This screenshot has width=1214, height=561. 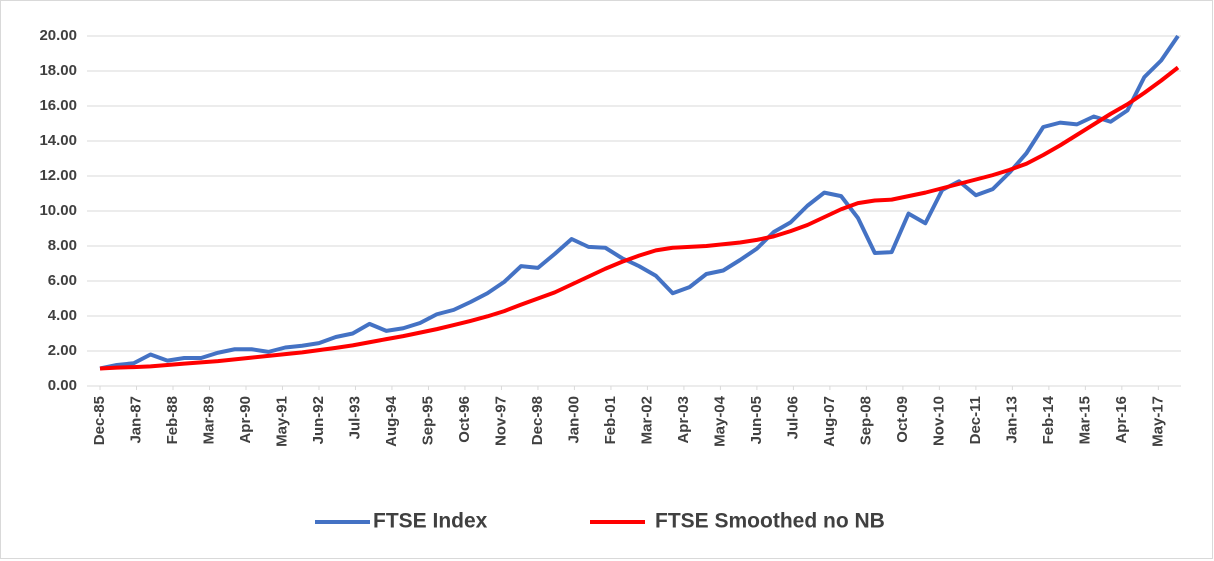 I want to click on x-tick-label: Jan-00, so click(x=573, y=420).